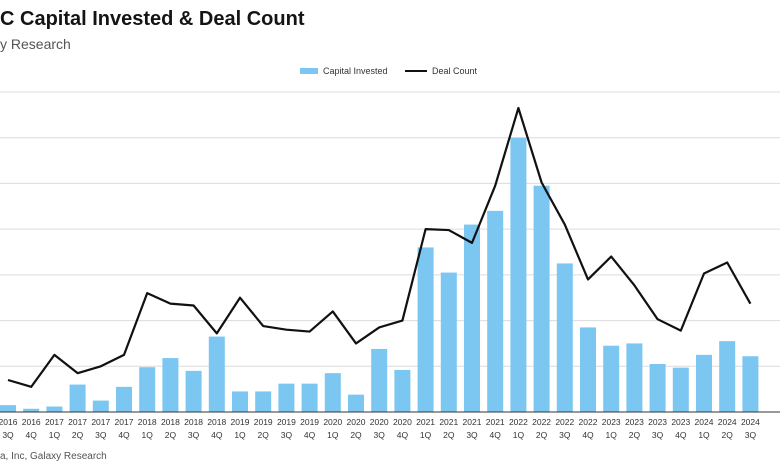 The image size is (780, 470). I want to click on legend-label-capital: Capital Invested, so click(355, 71).